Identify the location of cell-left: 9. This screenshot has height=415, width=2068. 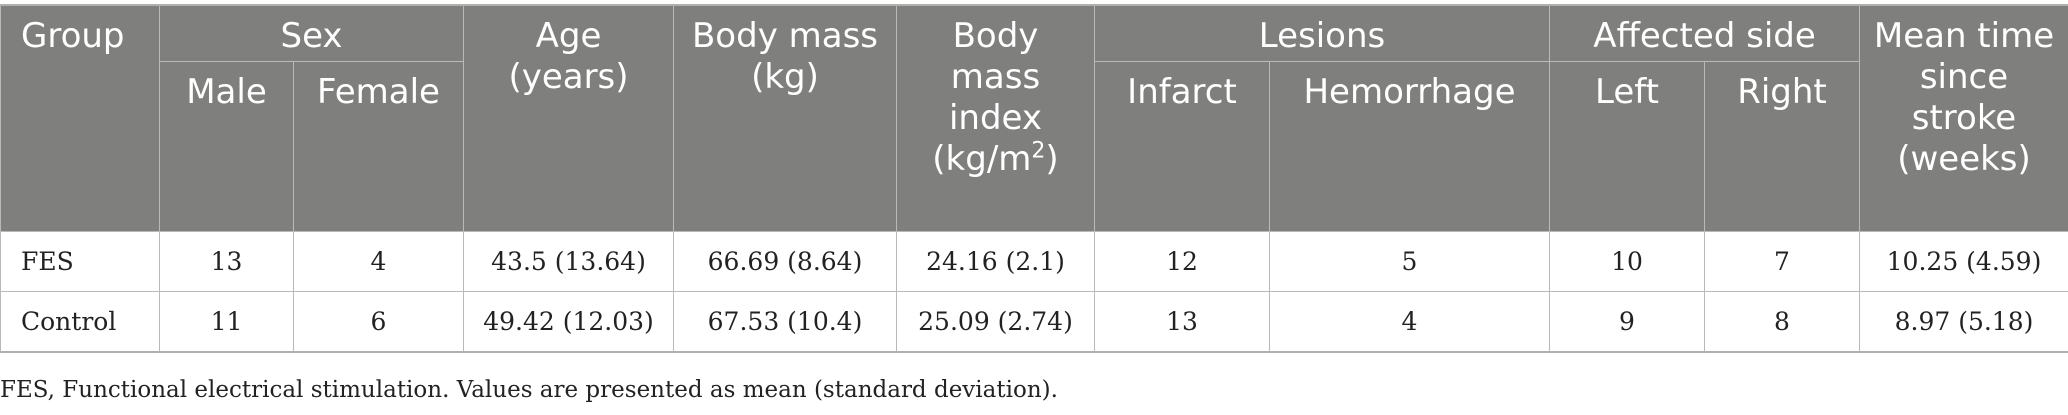
(1627, 322).